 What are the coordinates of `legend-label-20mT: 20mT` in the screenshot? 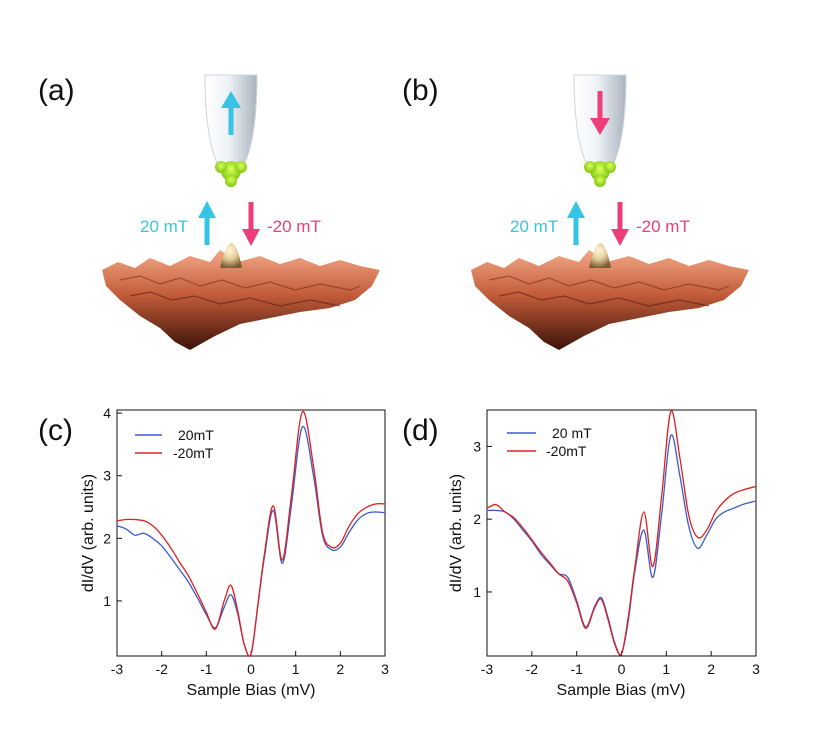 It's located at (196, 435).